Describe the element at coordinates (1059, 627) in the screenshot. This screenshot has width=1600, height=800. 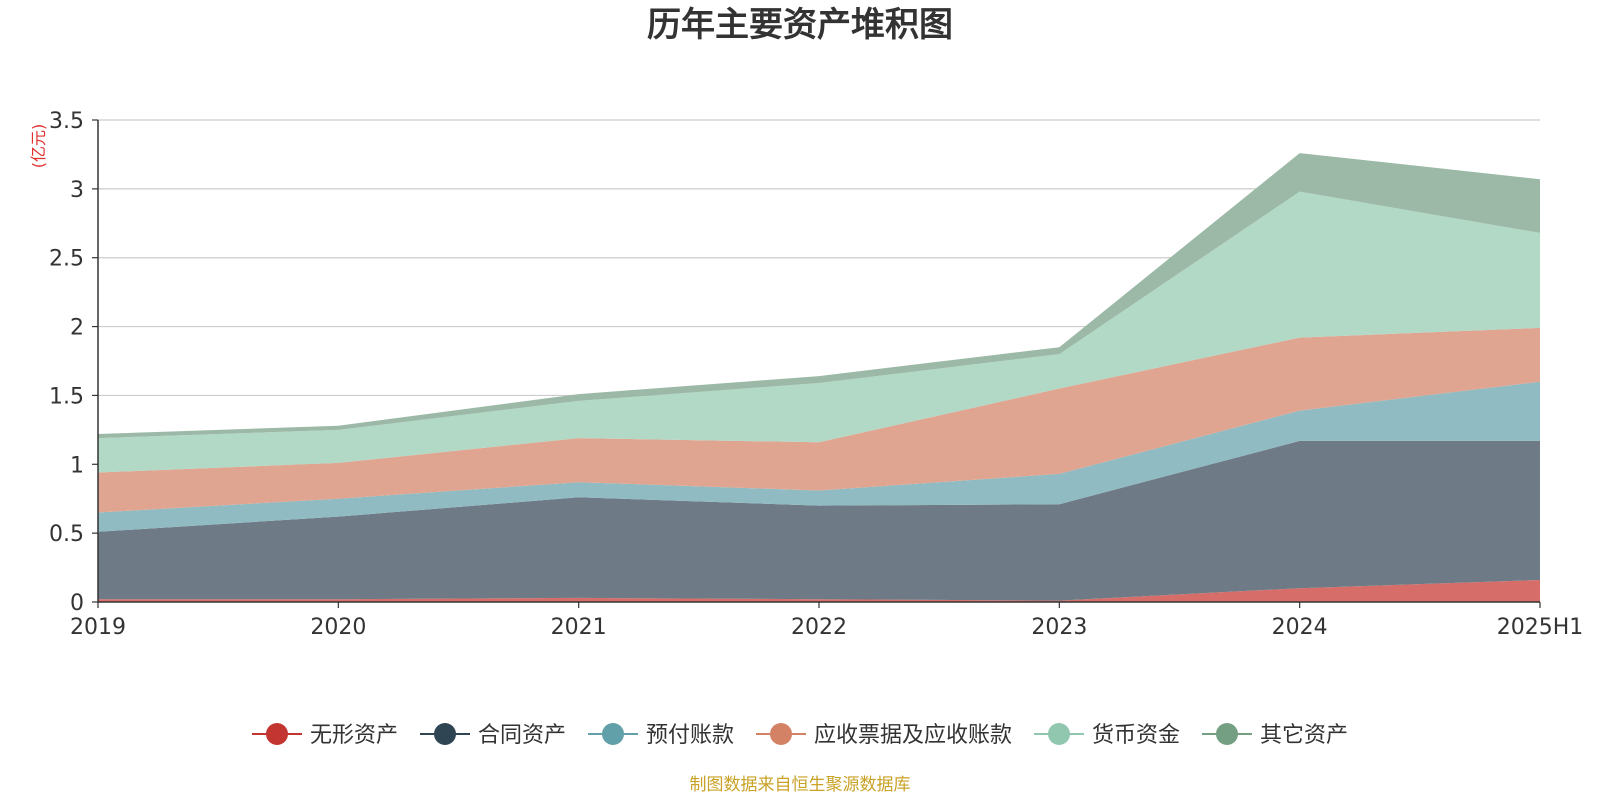
I see `x-tick-label: 2023` at that location.